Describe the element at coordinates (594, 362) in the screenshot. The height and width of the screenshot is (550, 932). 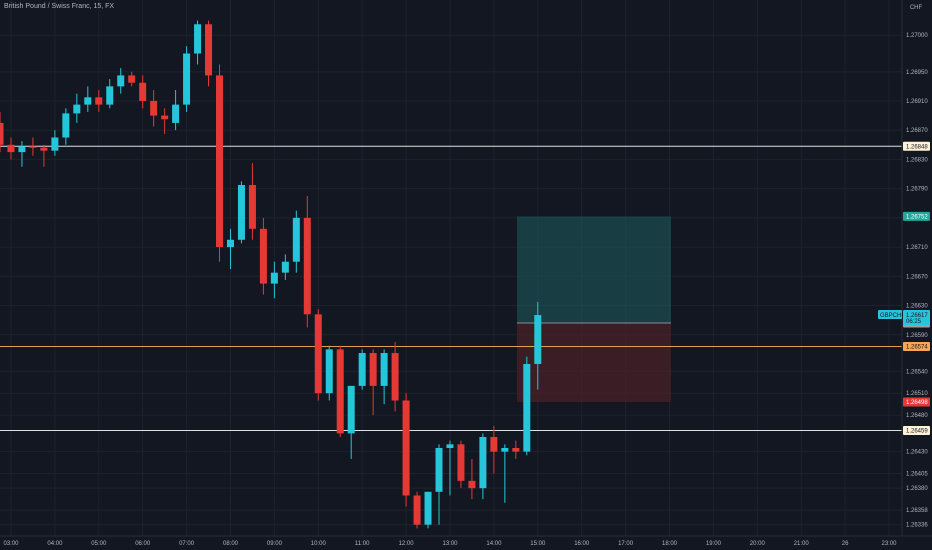
I see `stop-zone` at that location.